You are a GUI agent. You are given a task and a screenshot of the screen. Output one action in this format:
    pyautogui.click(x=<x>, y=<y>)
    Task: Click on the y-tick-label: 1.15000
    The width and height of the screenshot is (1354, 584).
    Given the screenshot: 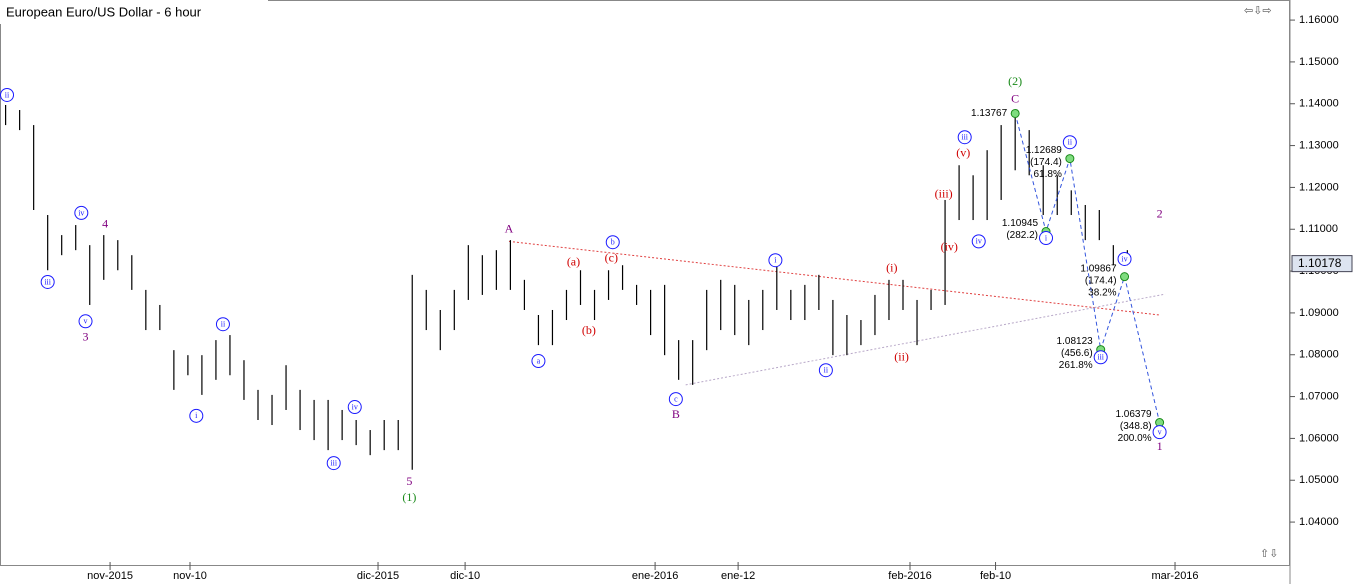 What is the action you would take?
    pyautogui.click(x=1319, y=62)
    